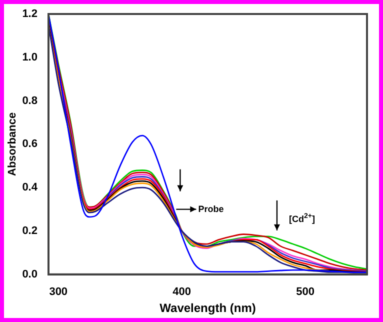  I want to click on y-axis-title: Absorbance, so click(12, 144).